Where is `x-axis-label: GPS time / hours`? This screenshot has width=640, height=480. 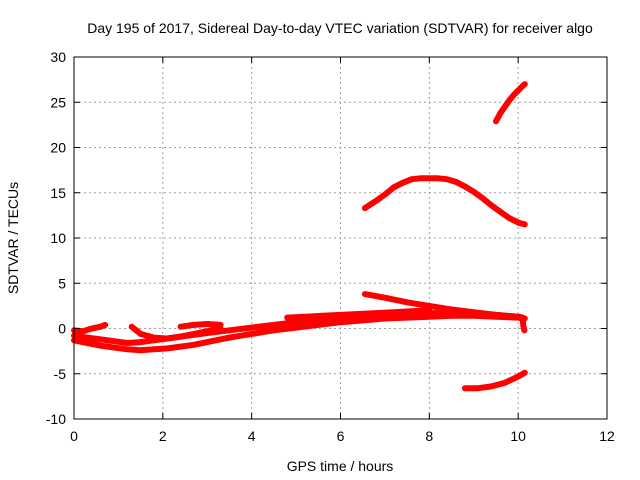
x-axis-label: GPS time / hours is located at coordinates (340, 466).